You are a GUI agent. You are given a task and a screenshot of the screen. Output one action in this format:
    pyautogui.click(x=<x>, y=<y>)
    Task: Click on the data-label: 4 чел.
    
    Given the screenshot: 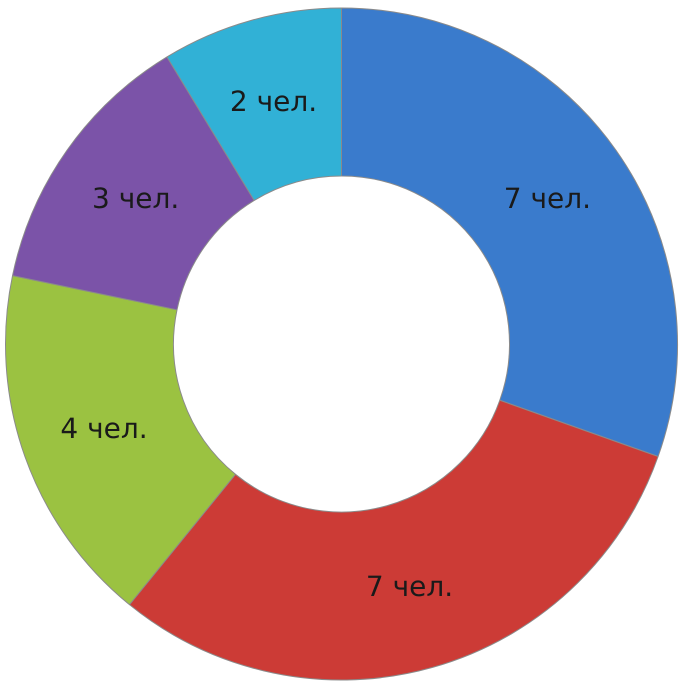 What is the action you would take?
    pyautogui.click(x=104, y=428)
    